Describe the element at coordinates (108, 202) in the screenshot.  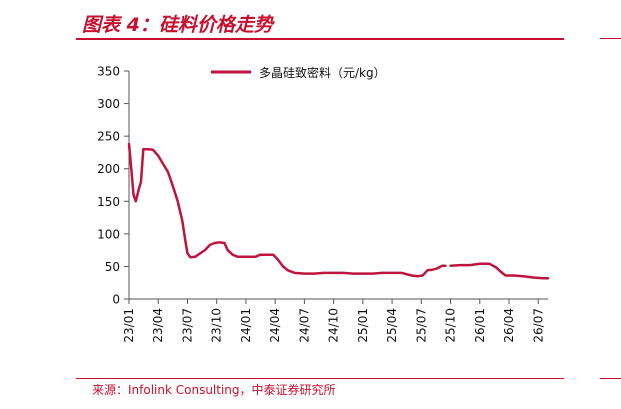
I see `y-tick-label: 150` at that location.